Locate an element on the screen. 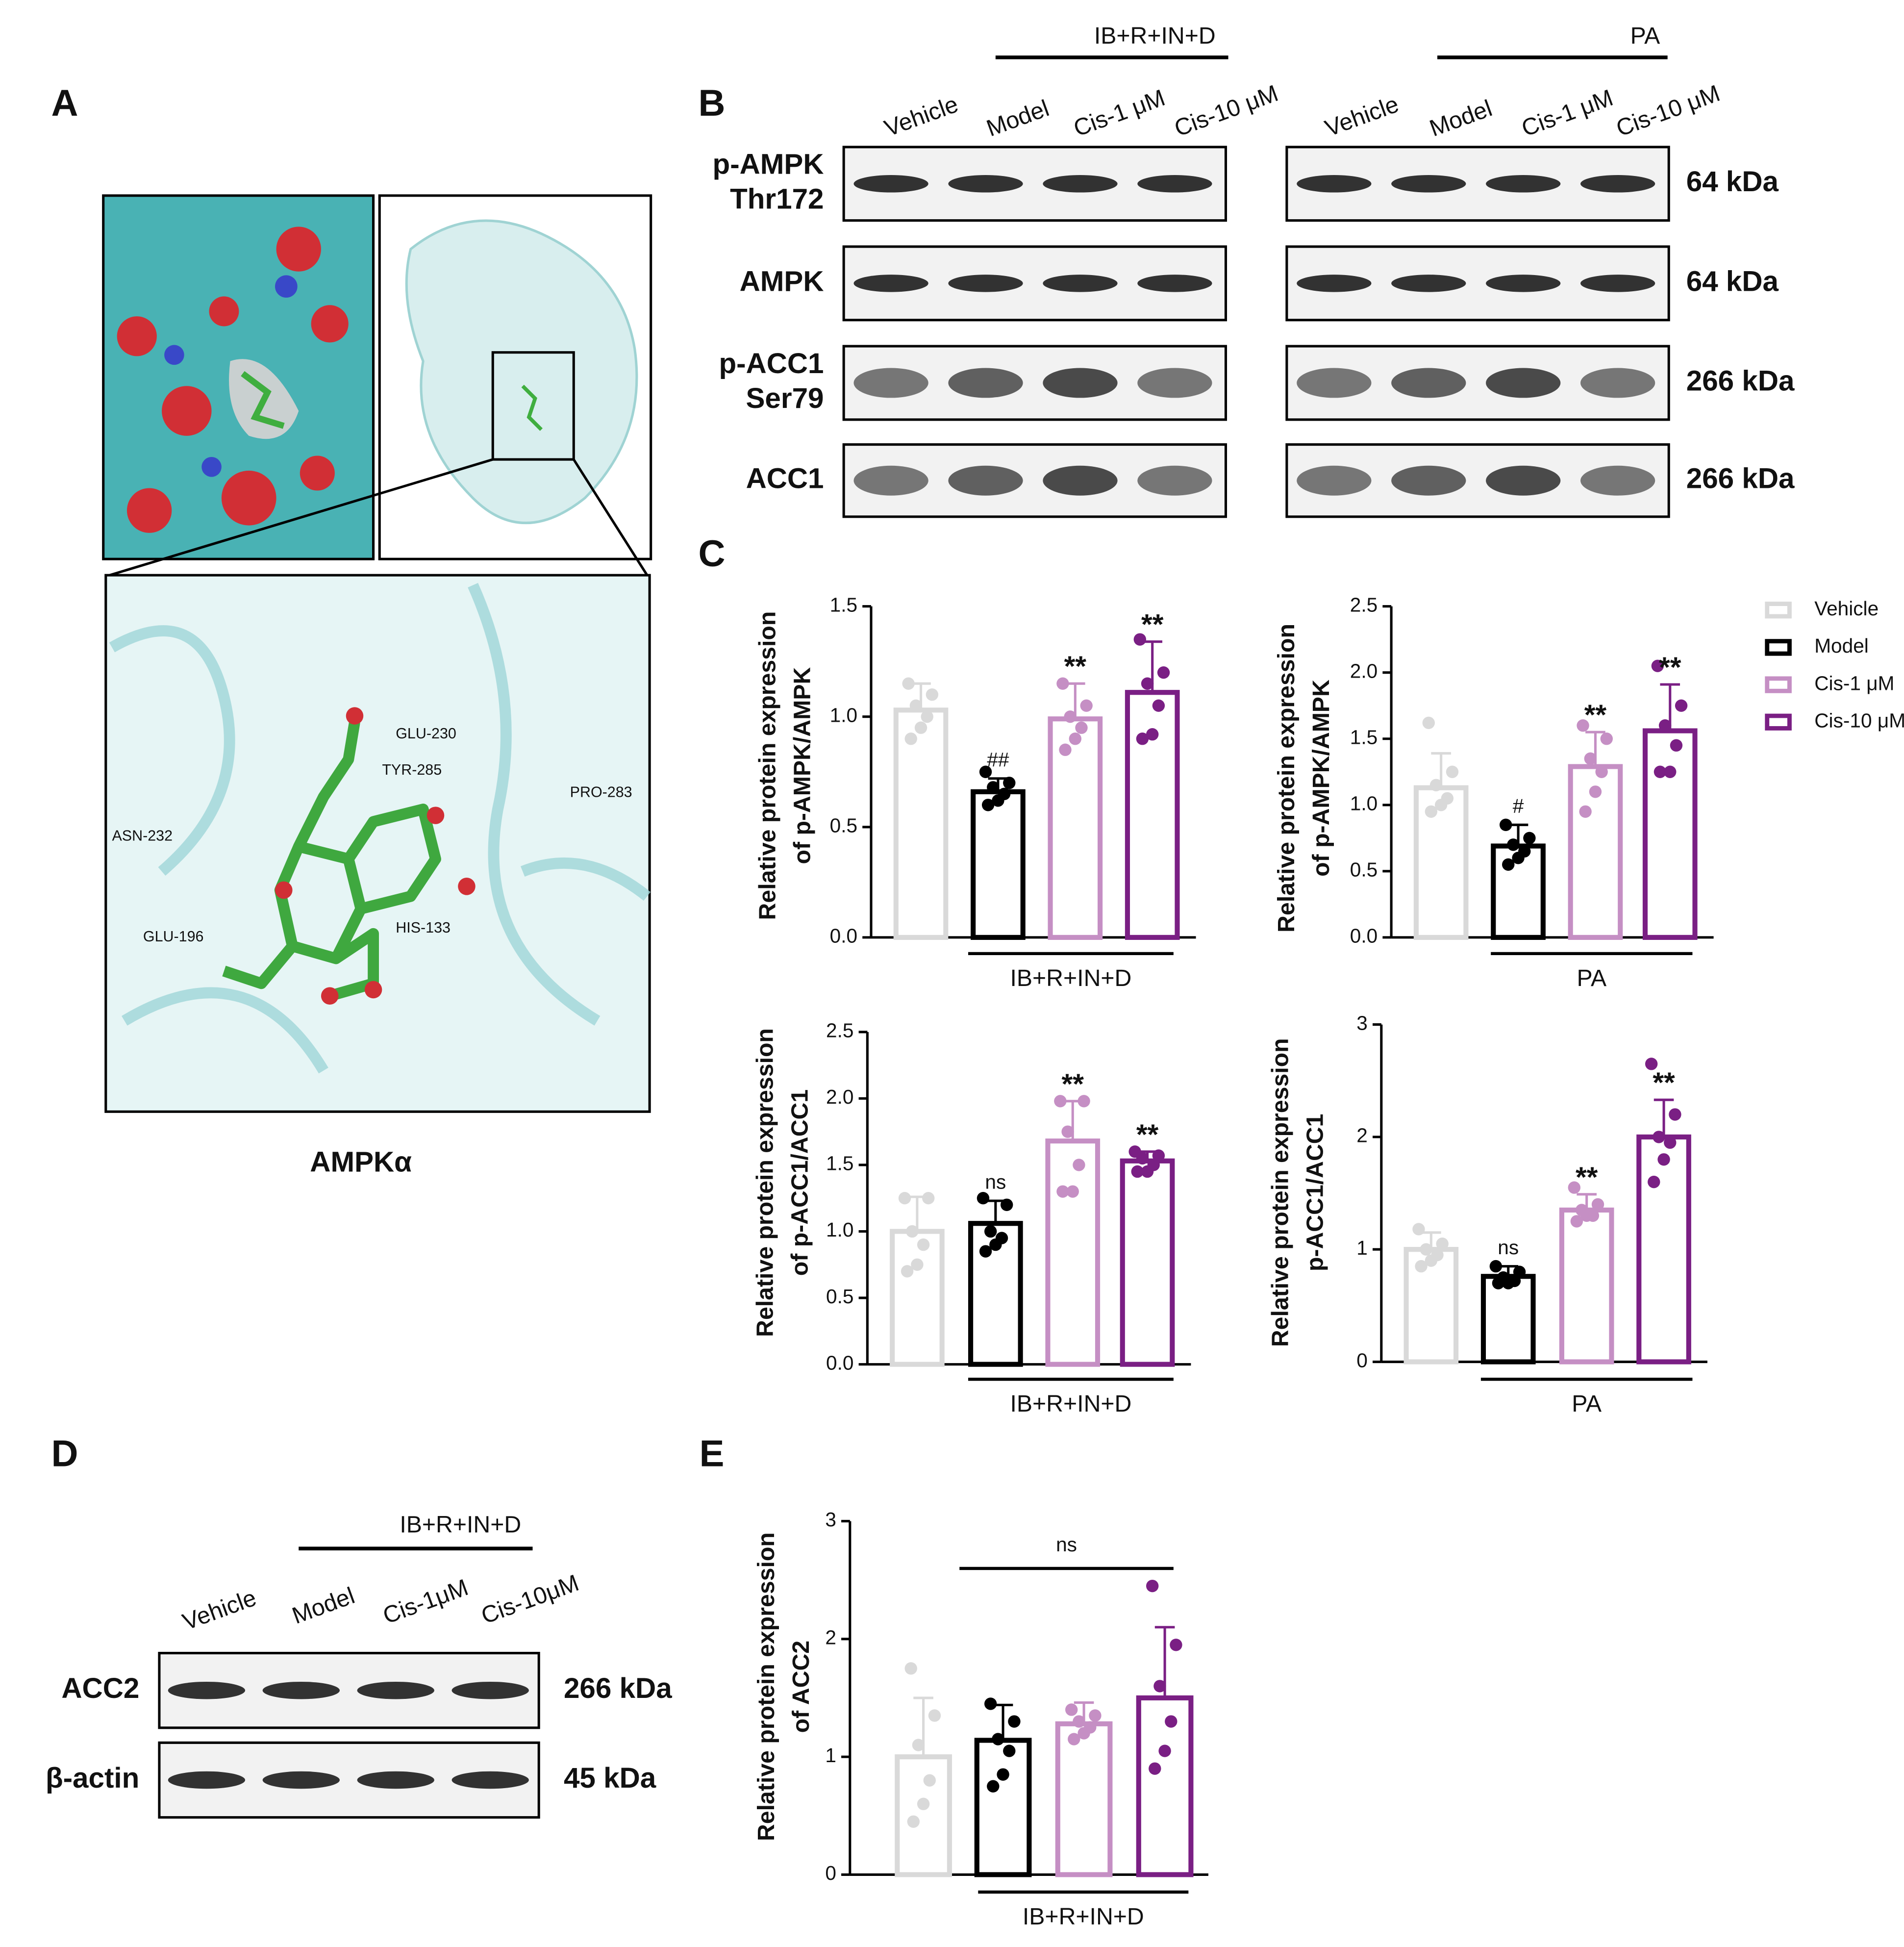  residue-label: HIS-133 is located at coordinates (423, 928).